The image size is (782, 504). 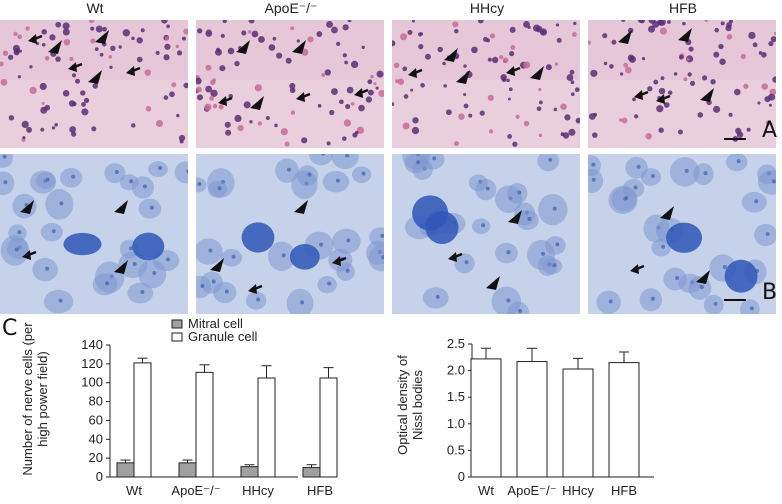 What do you see at coordinates (770, 292) in the screenshot?
I see `panel-letter-b: B` at bounding box center [770, 292].